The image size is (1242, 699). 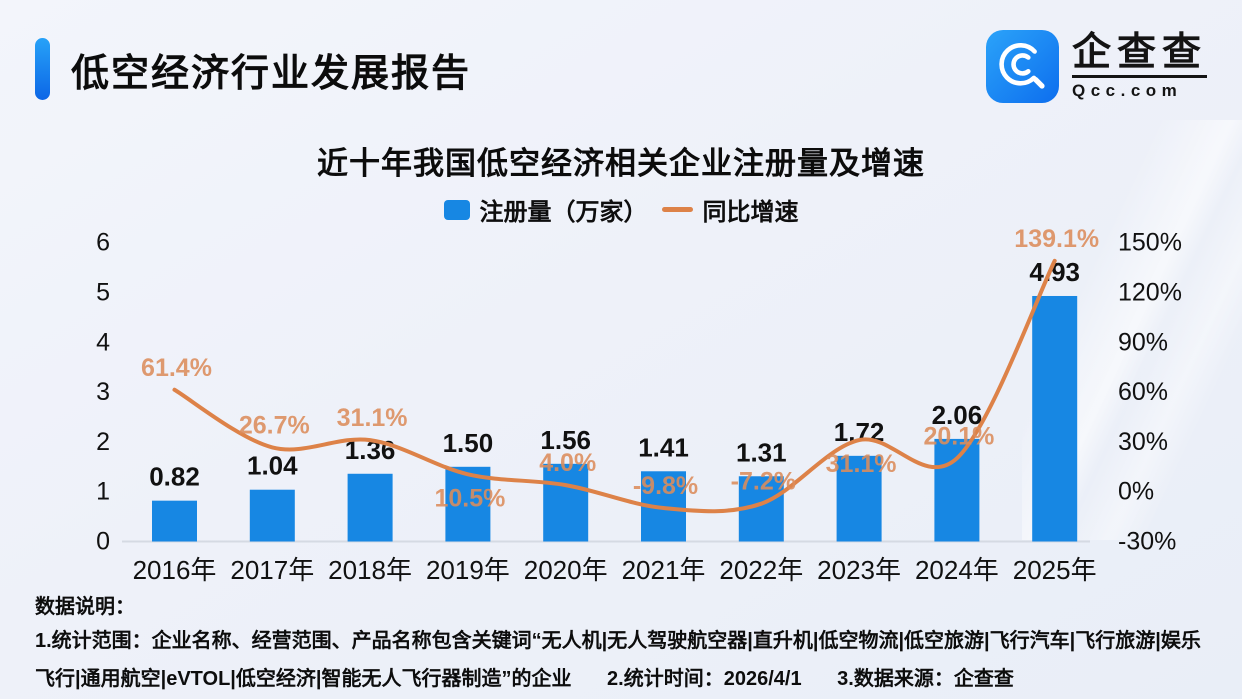 What do you see at coordinates (761, 570) in the screenshot?
I see `x-axis-label: 2022年` at bounding box center [761, 570].